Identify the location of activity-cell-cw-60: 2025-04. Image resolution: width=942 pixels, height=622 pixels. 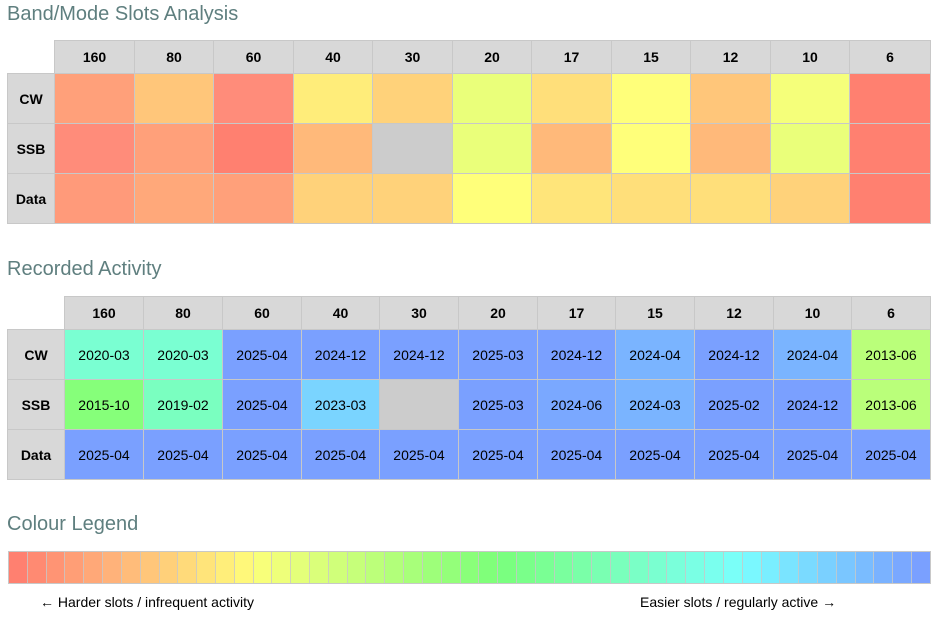
(262, 354).